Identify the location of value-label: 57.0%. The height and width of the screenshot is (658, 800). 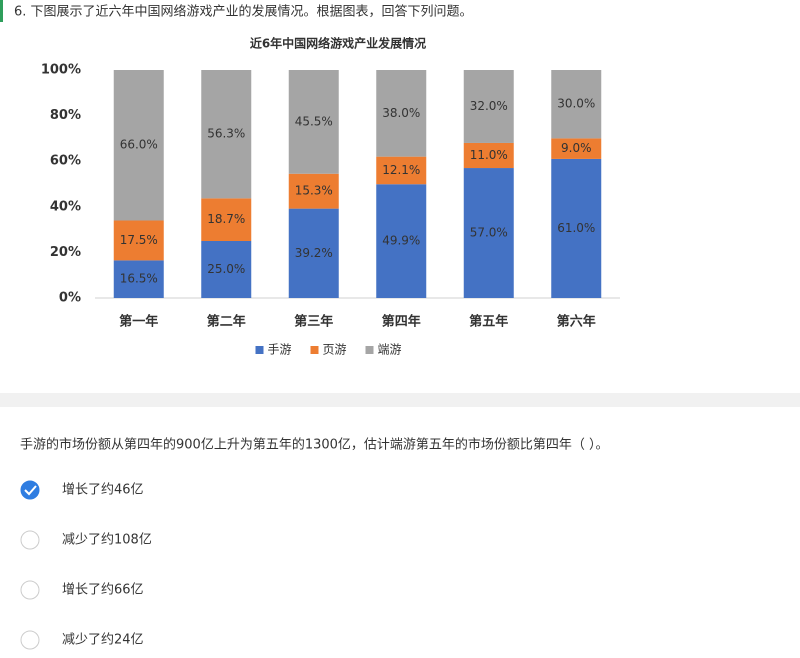
(489, 233).